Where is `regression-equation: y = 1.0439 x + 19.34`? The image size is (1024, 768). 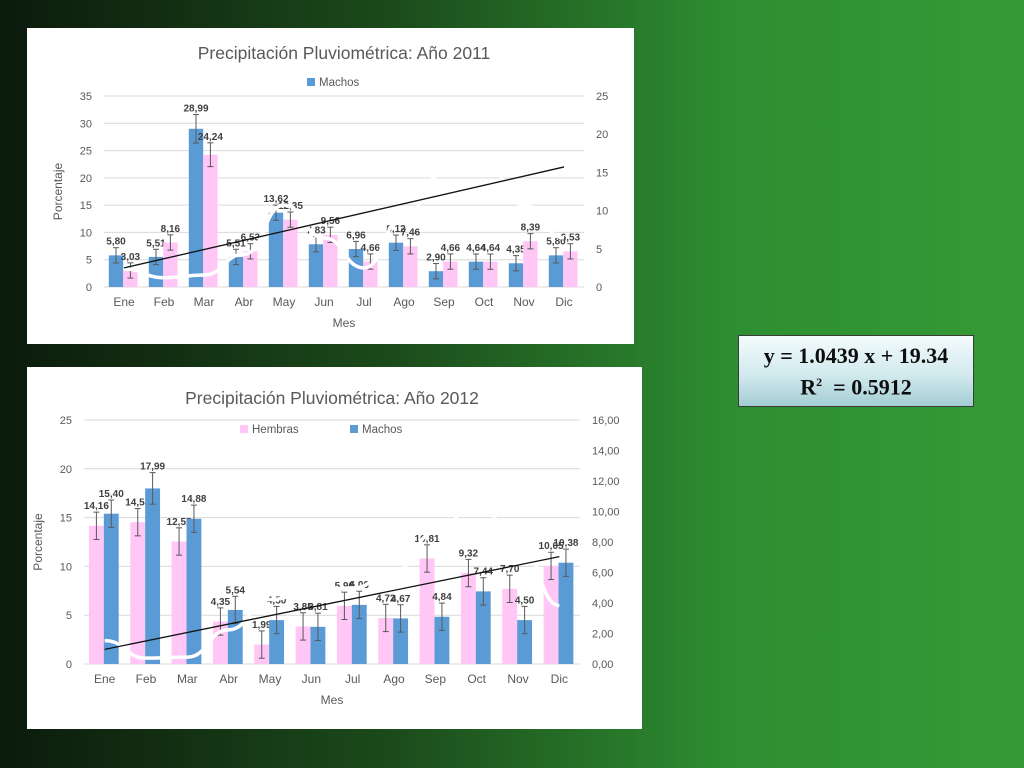
regression-equation: y = 1.0439 x + 19.34 is located at coordinates (856, 355).